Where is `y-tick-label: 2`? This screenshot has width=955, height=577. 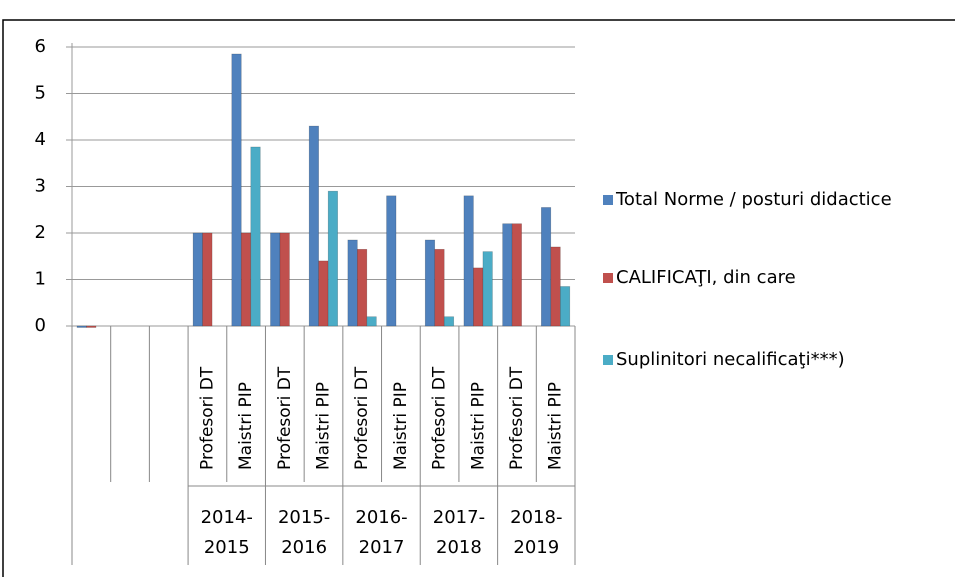
y-tick-label: 2 is located at coordinates (40, 232).